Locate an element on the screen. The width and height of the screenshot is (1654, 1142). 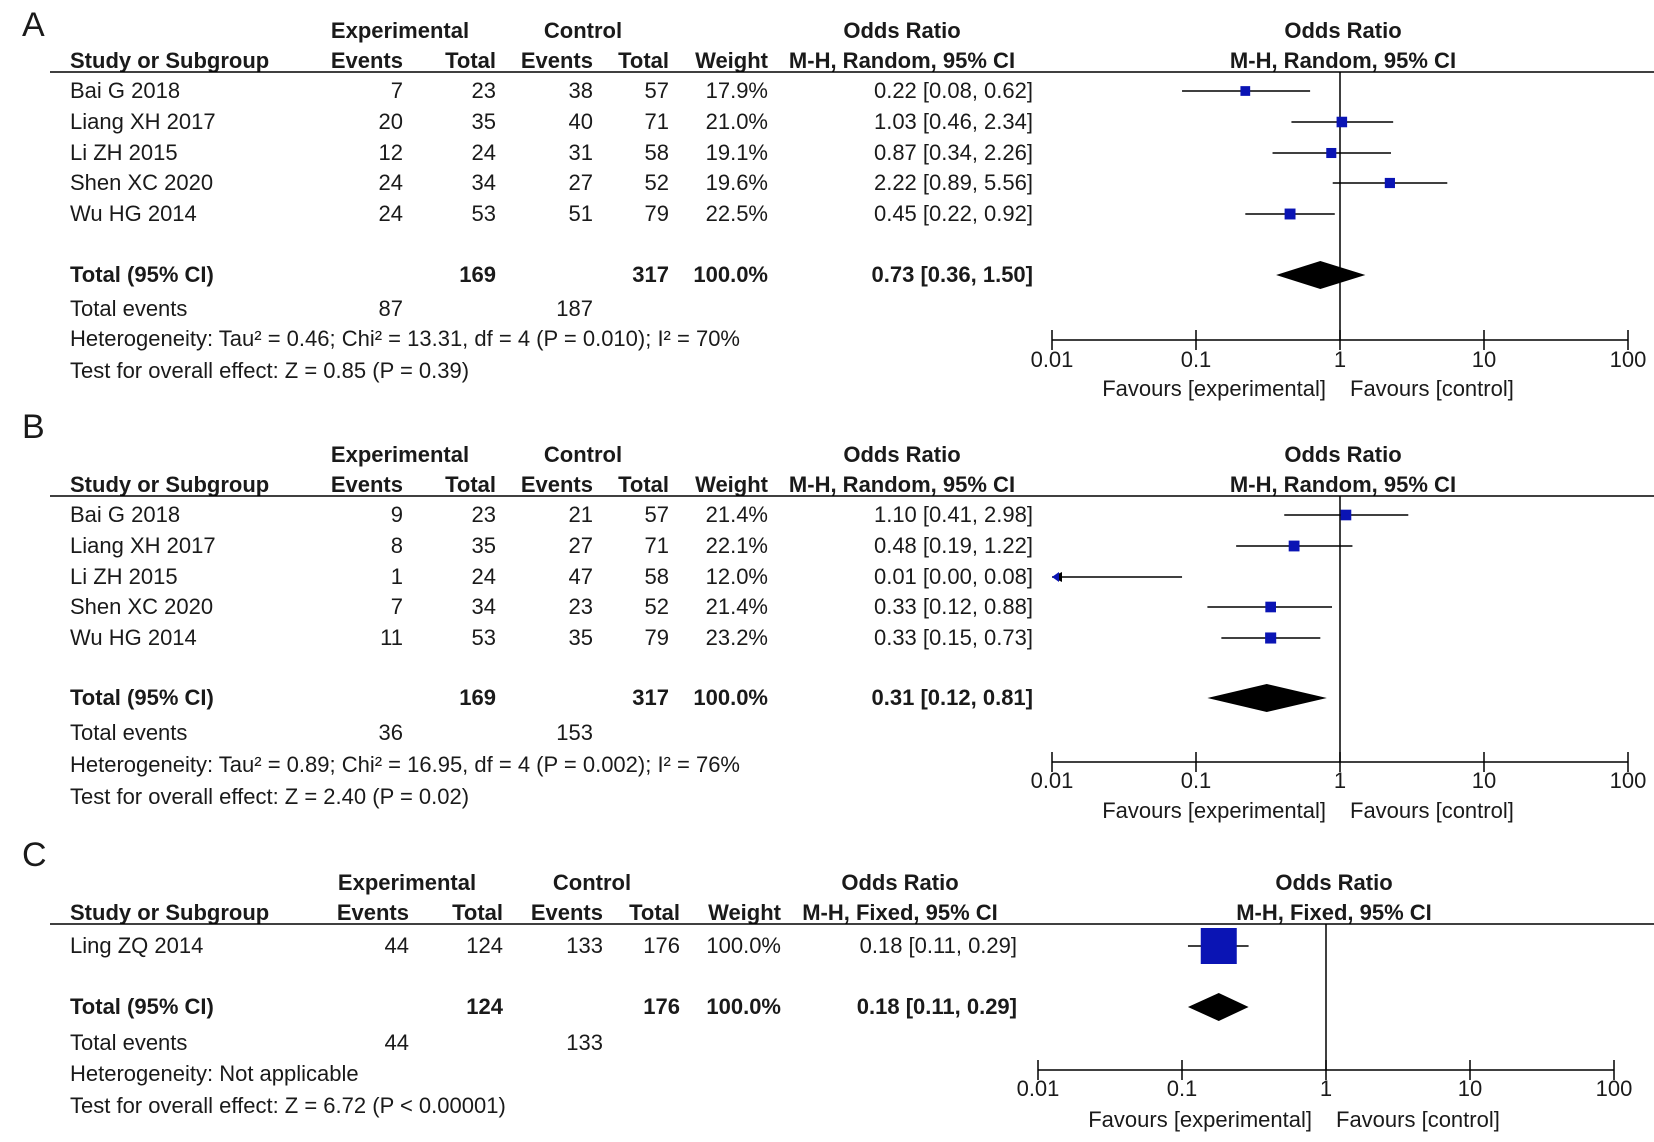
exp-events: 11 is located at coordinates (391, 637).